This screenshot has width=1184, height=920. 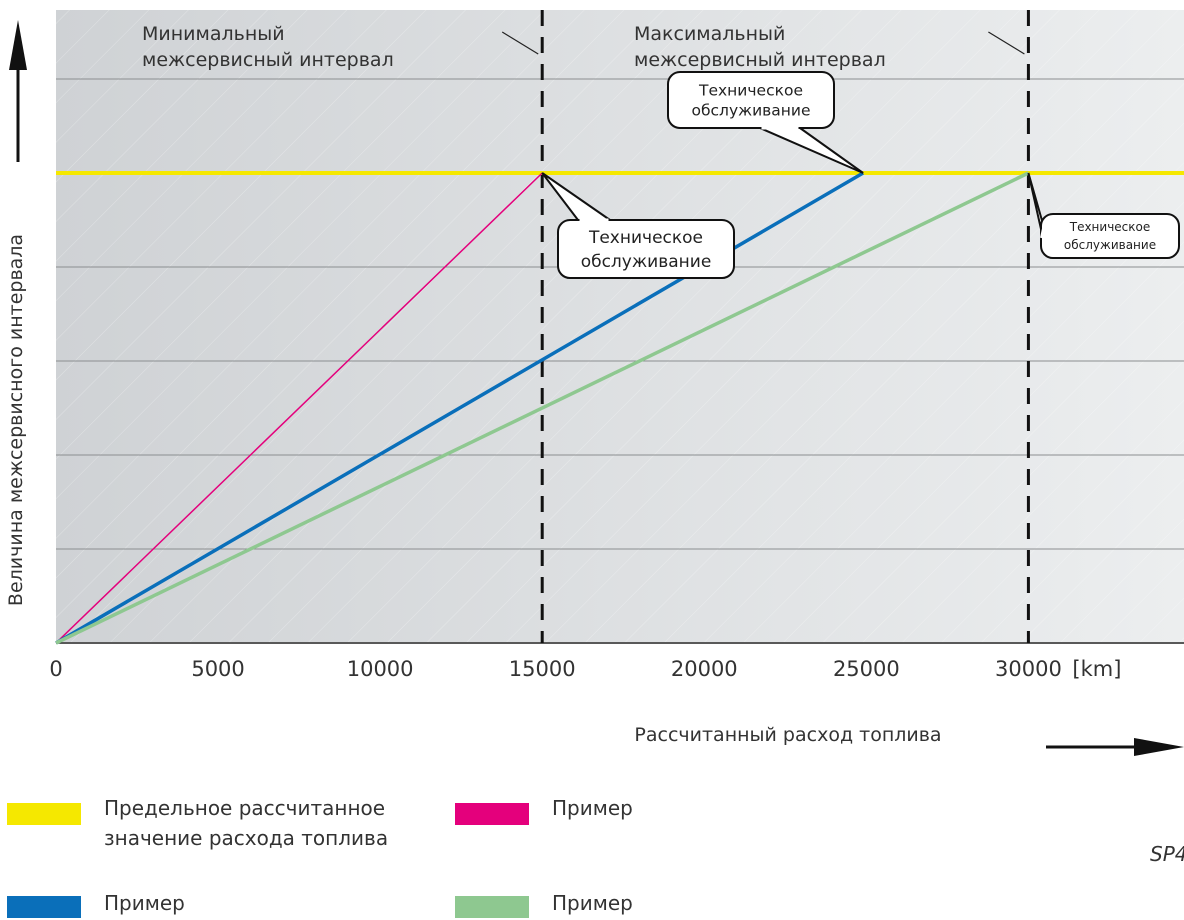 I want to click on y-axis-label: Величина межсервисного интервала, so click(x=16, y=420).